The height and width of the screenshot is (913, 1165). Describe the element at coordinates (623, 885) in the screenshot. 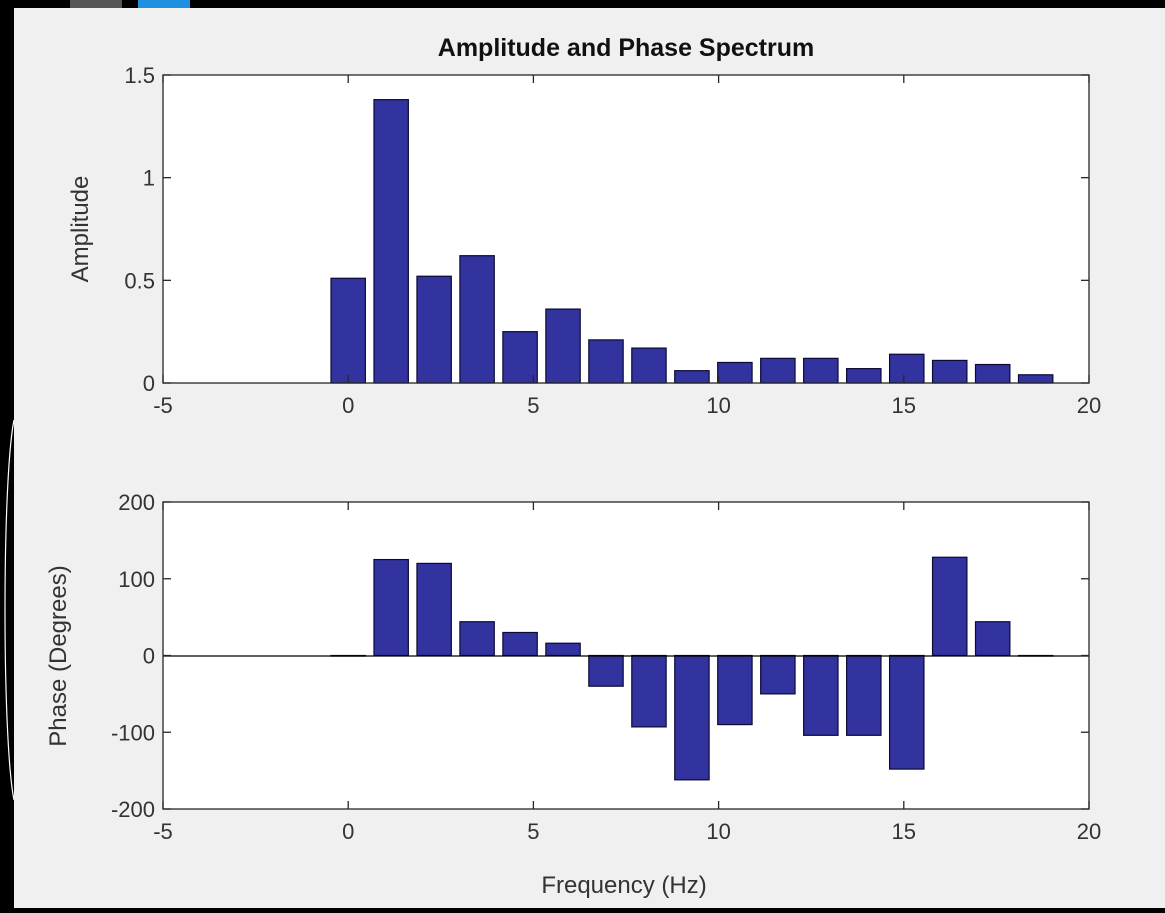

I see `frequency-x-axis-label: Frequency (Hz)` at that location.